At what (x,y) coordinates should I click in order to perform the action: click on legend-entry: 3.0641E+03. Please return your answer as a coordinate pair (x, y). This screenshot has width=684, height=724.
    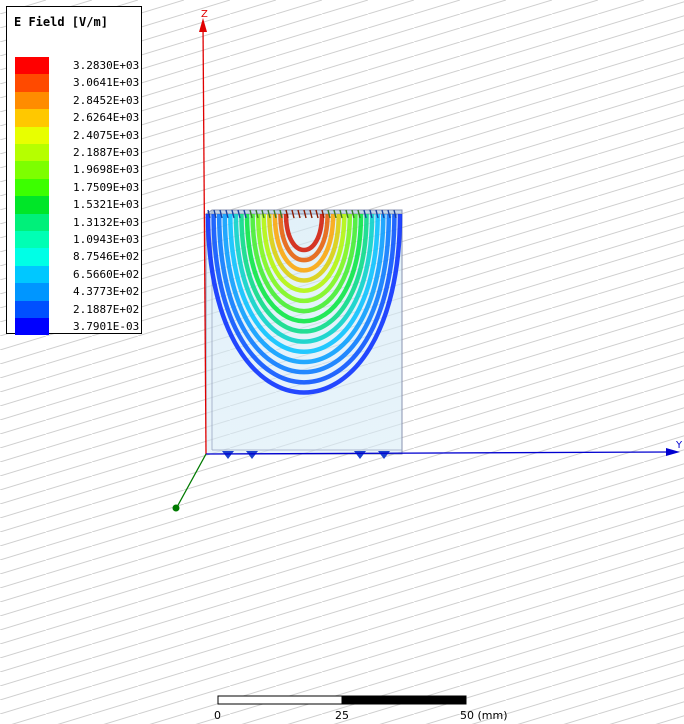
    Looking at the image, I should click on (77, 83).